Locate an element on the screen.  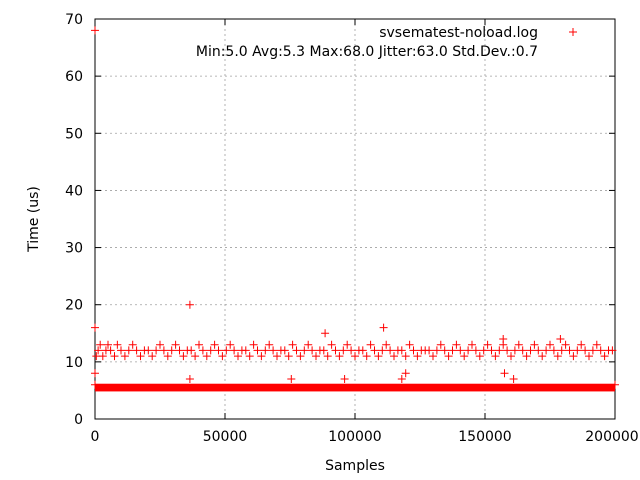
legend-entry-label: svsematest-noload.log is located at coordinates (458, 33).